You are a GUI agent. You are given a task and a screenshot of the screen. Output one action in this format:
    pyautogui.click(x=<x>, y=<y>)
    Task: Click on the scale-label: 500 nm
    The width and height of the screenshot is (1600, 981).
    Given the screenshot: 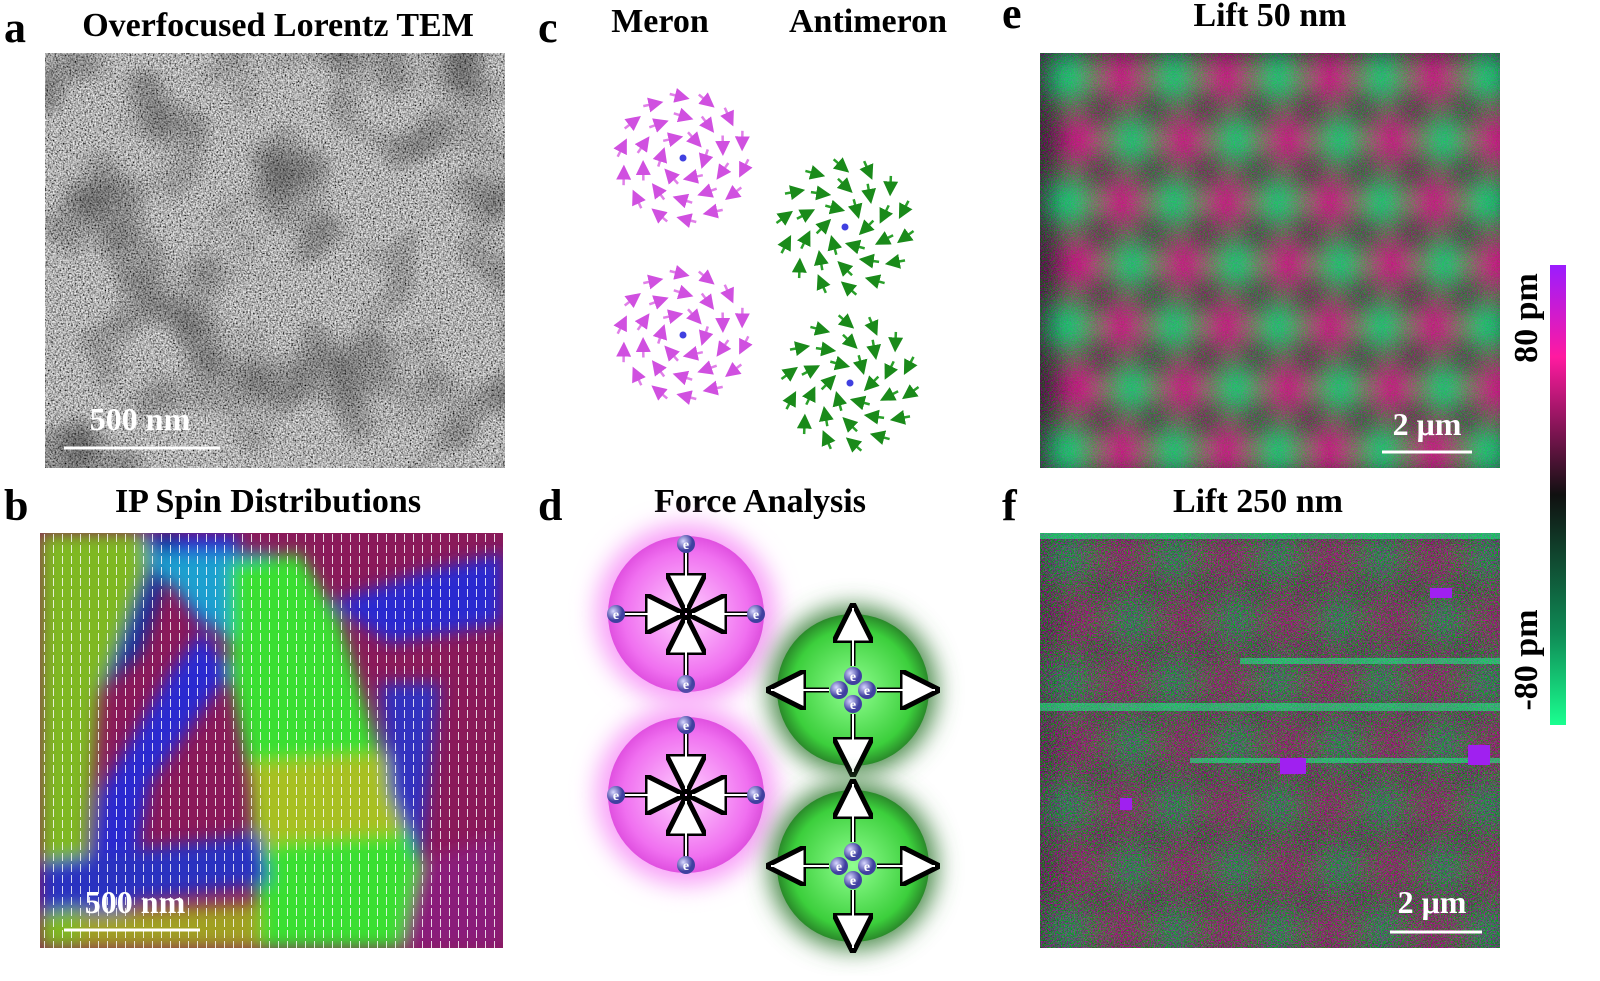 What is the action you would take?
    pyautogui.click(x=135, y=902)
    